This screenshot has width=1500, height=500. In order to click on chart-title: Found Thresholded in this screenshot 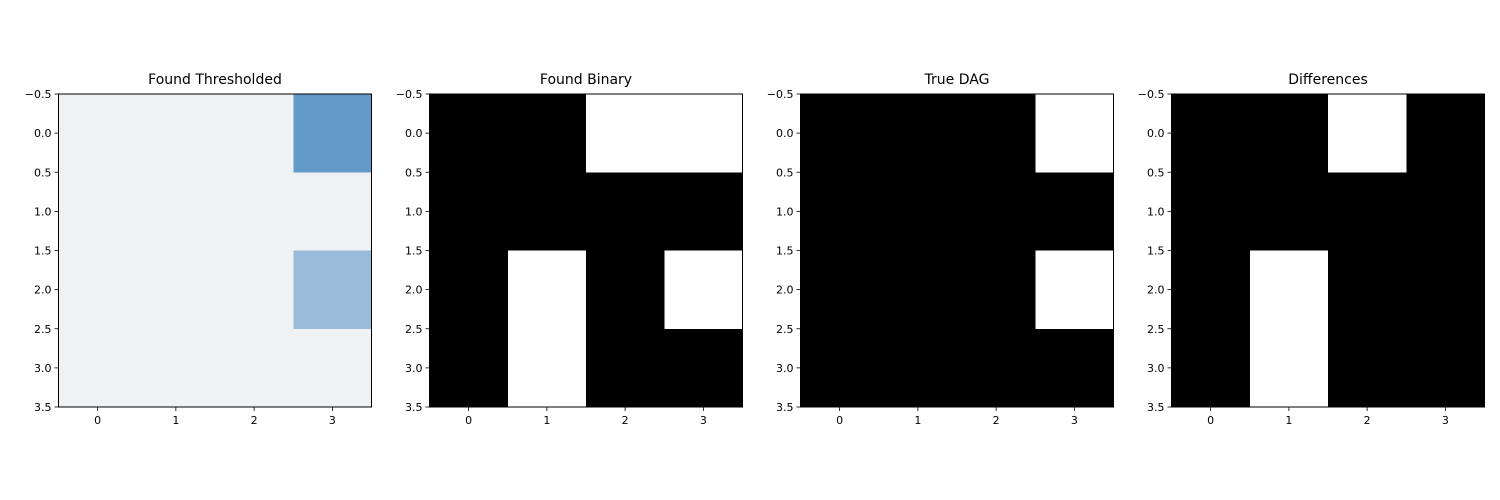, I will do `click(215, 80)`.